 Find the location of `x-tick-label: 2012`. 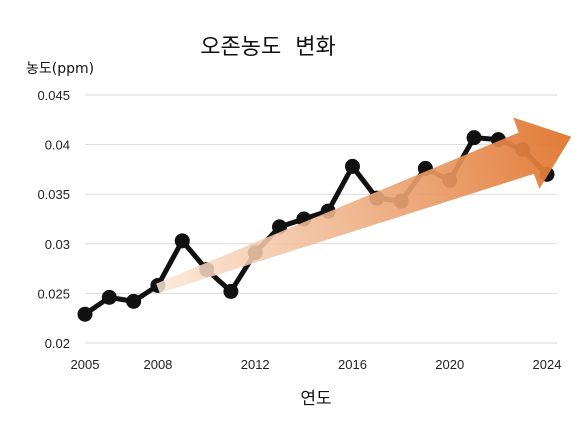

x-tick-label: 2012 is located at coordinates (255, 364).